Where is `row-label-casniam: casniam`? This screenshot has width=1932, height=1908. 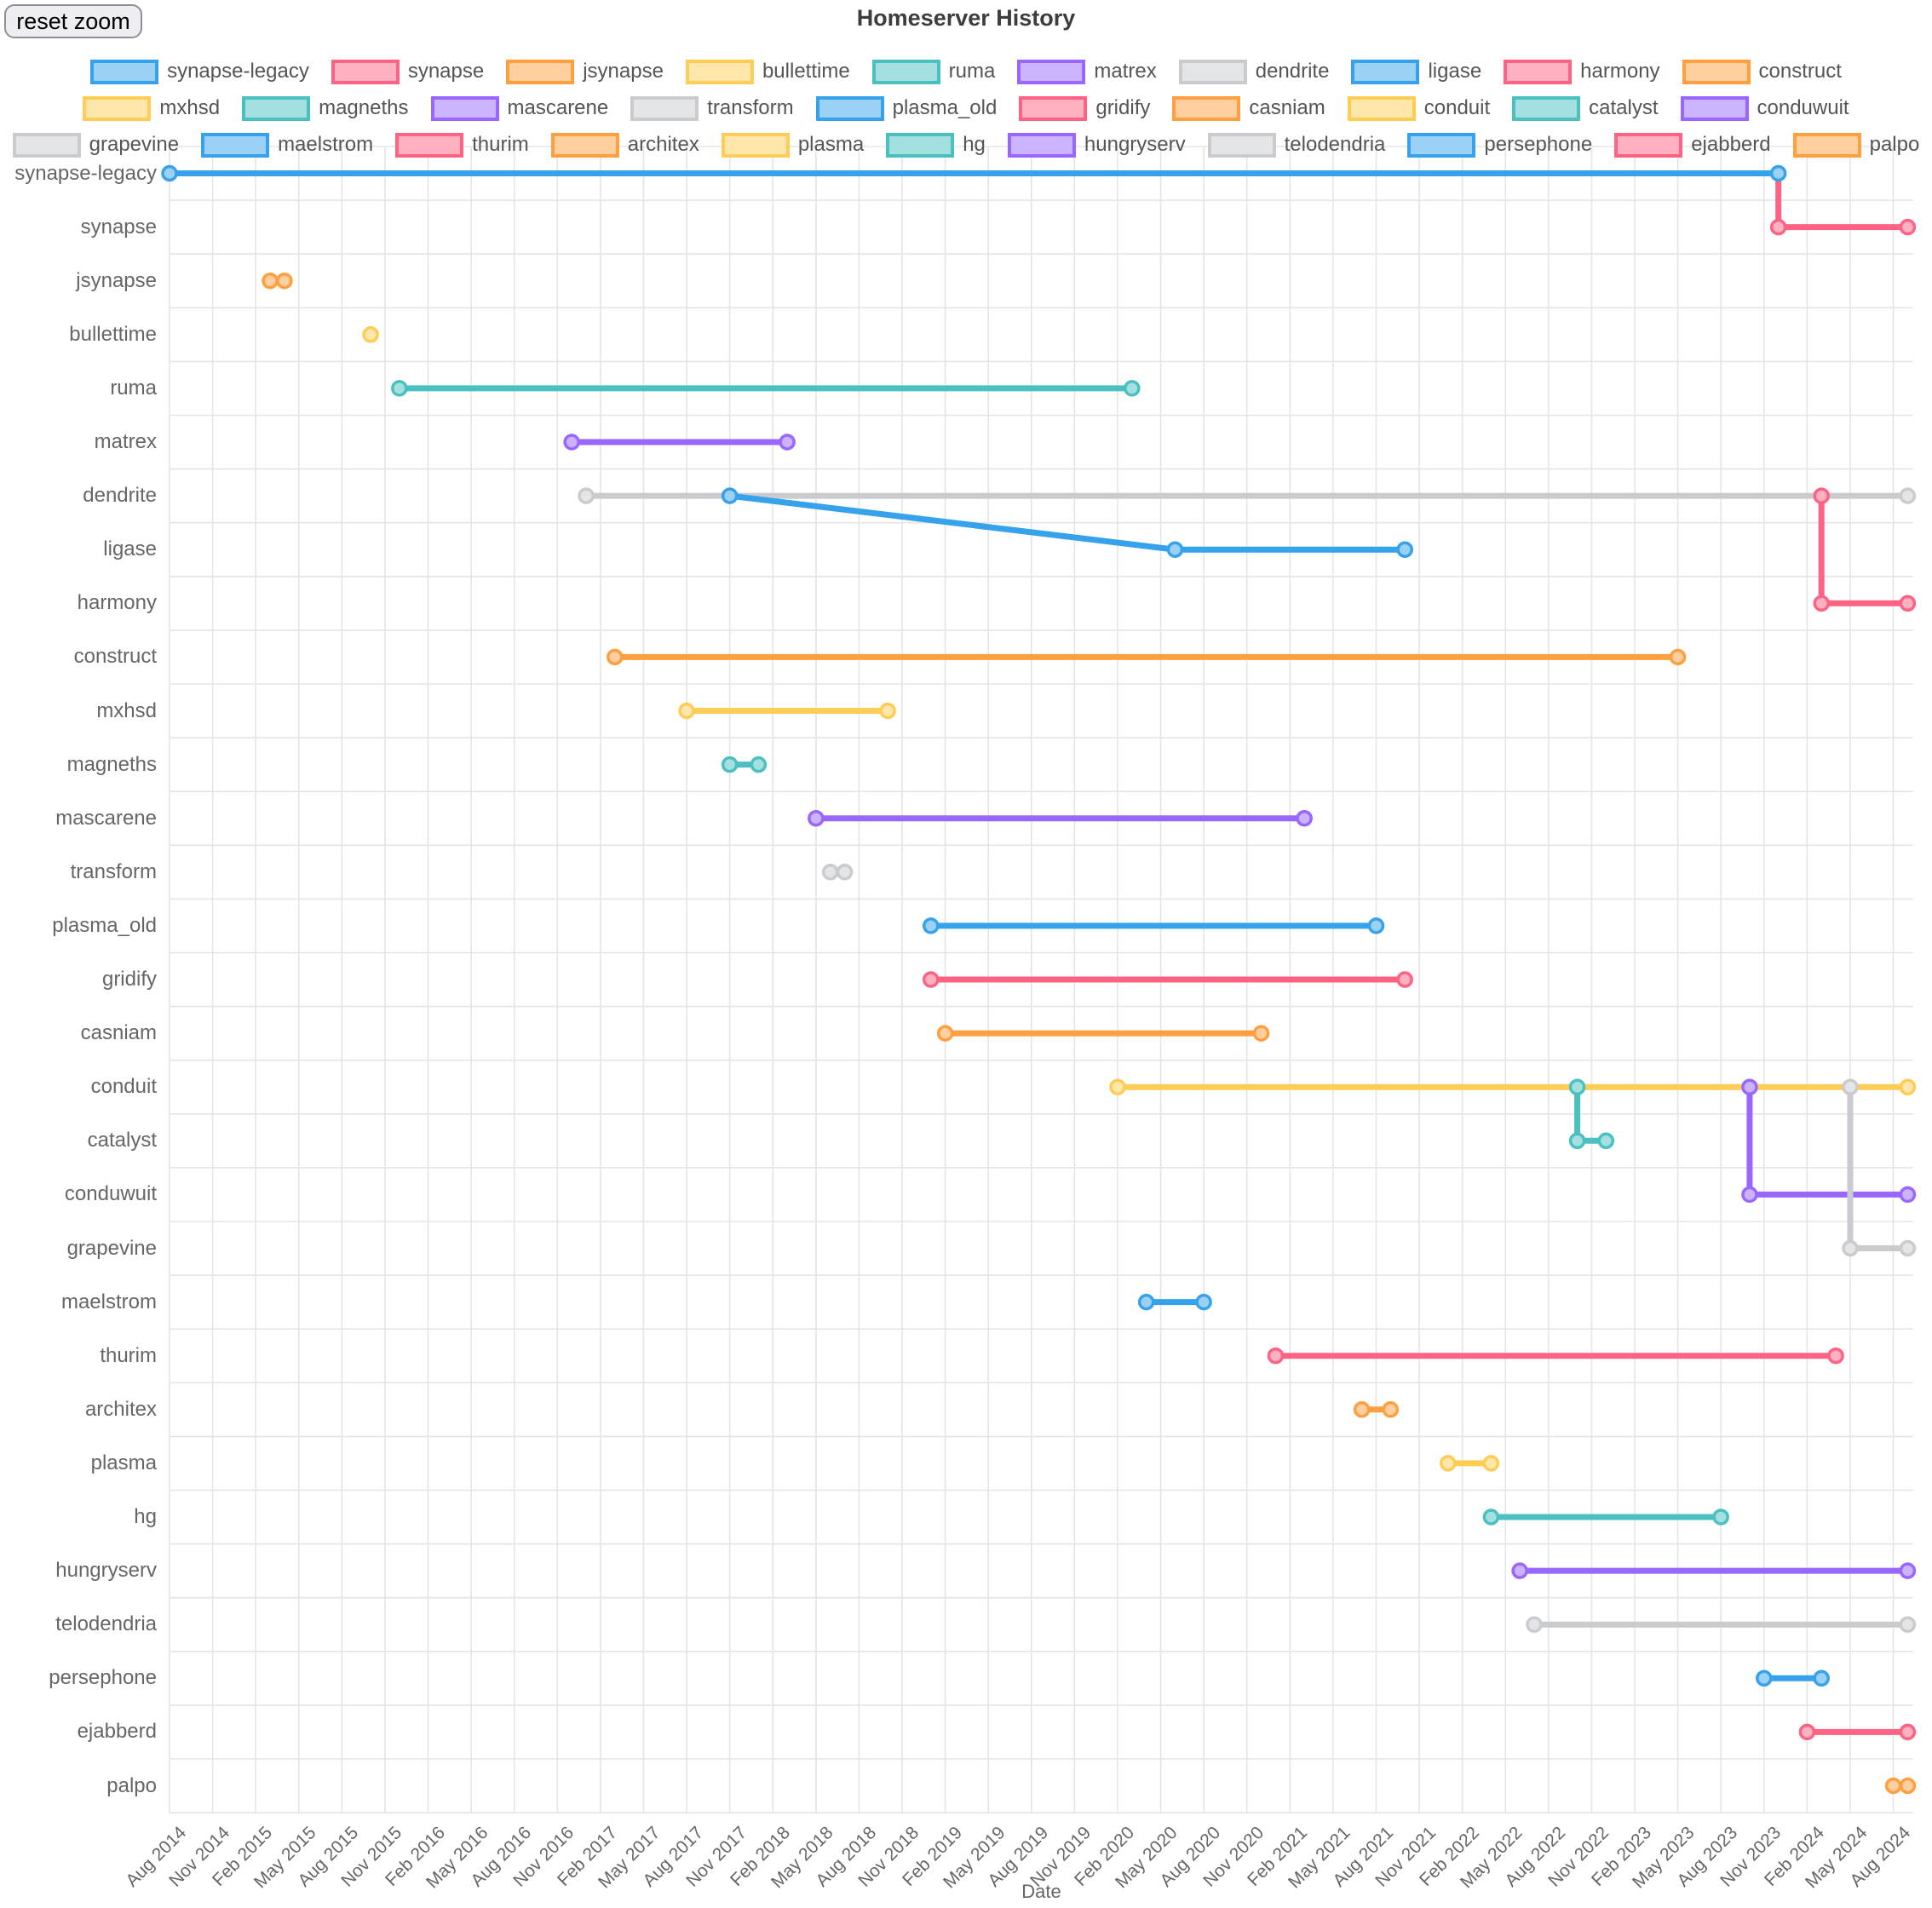
row-label-casniam: casniam is located at coordinates (119, 1033).